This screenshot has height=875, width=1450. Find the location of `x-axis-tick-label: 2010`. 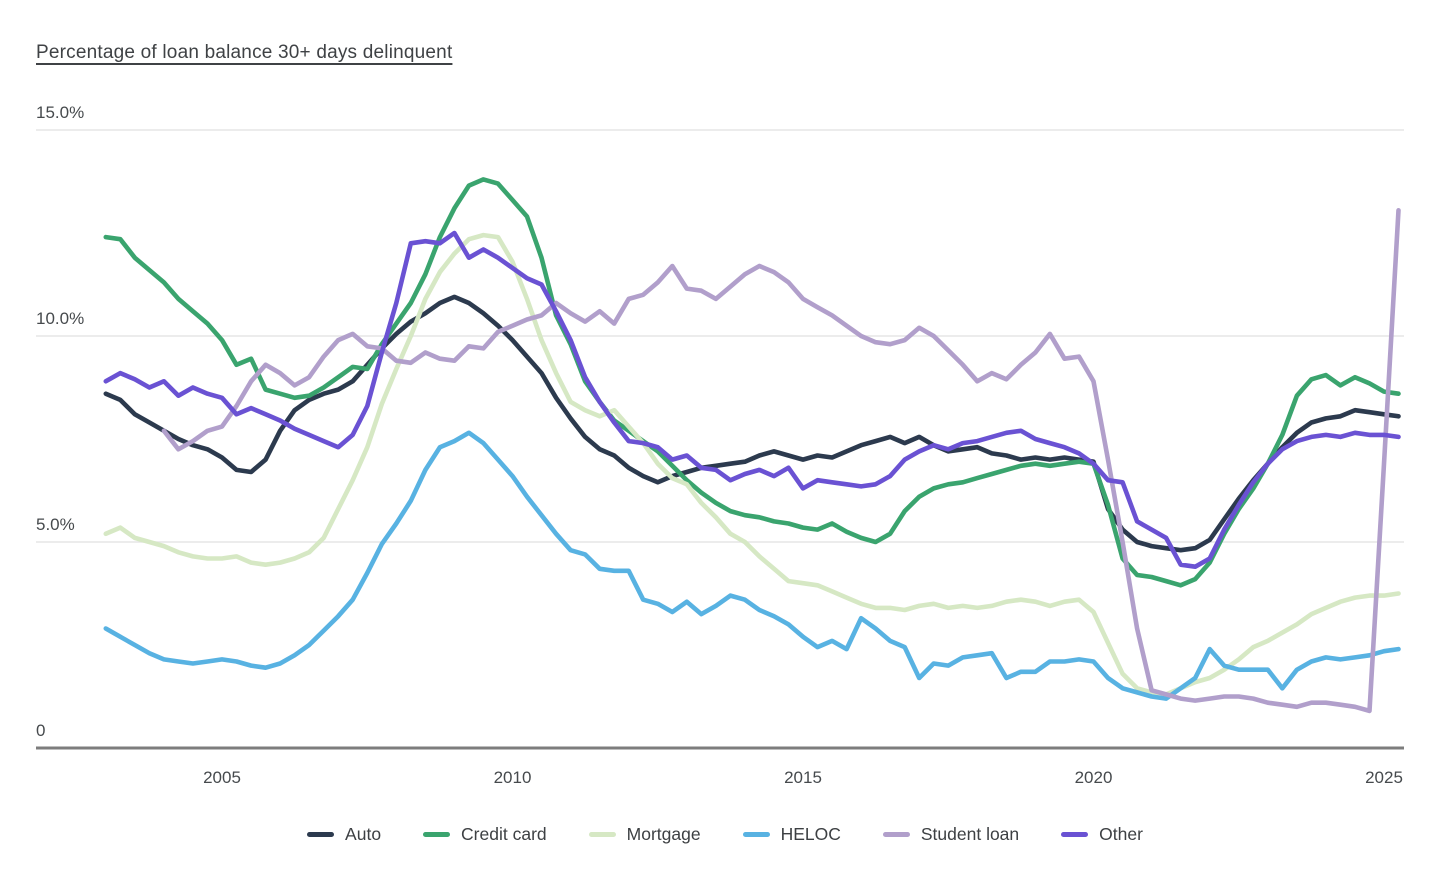

x-axis-tick-label: 2010 is located at coordinates (513, 777).